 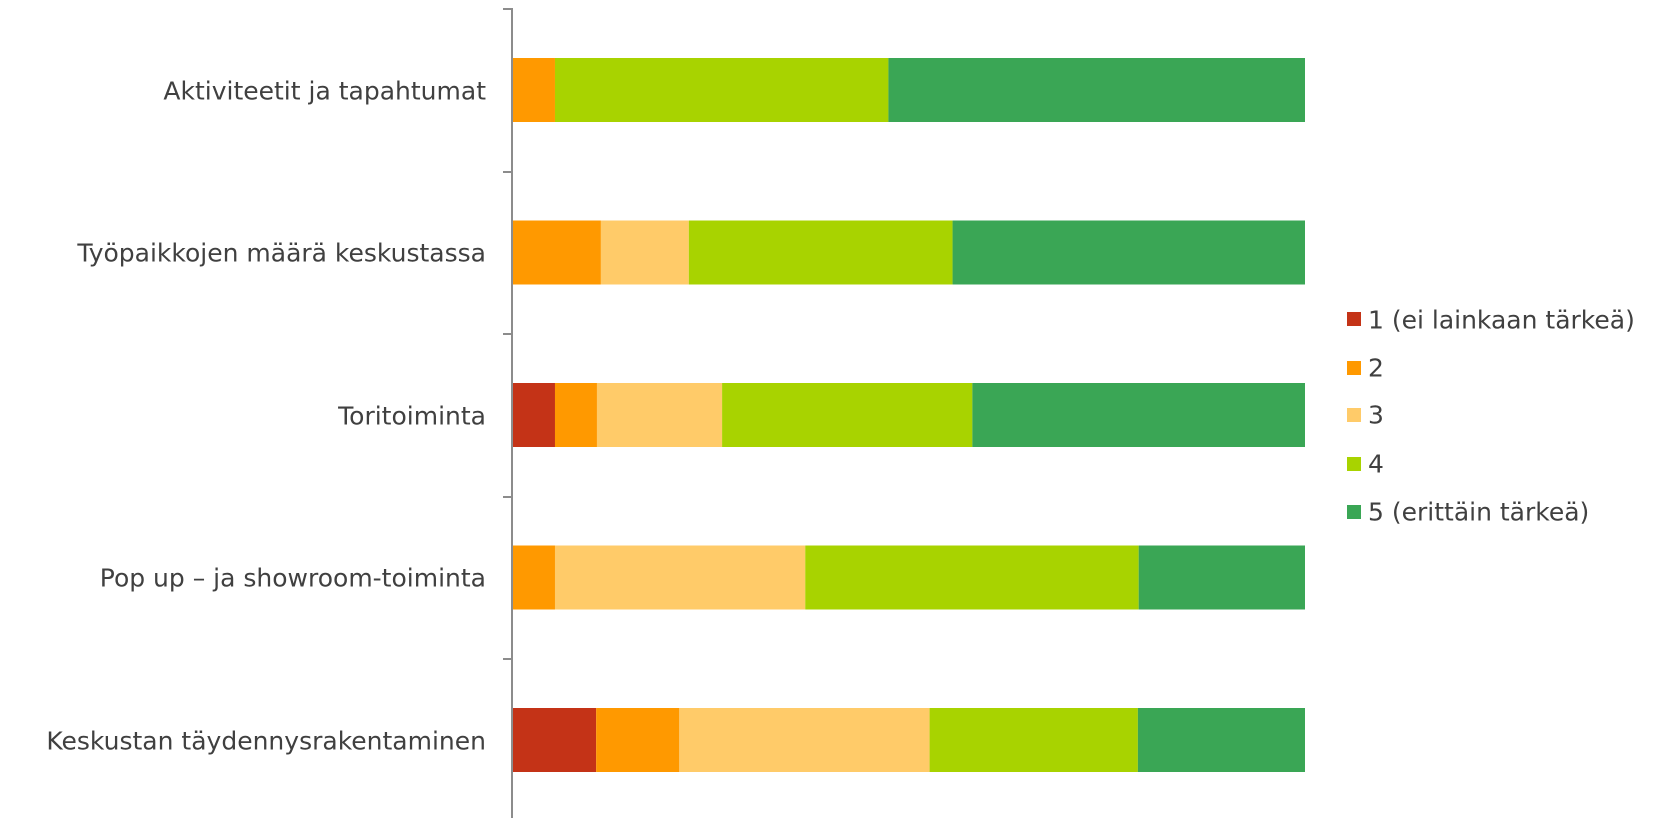 I want to click on category-label-3: Pop up – ja showroom-toiminta, so click(x=293, y=578).